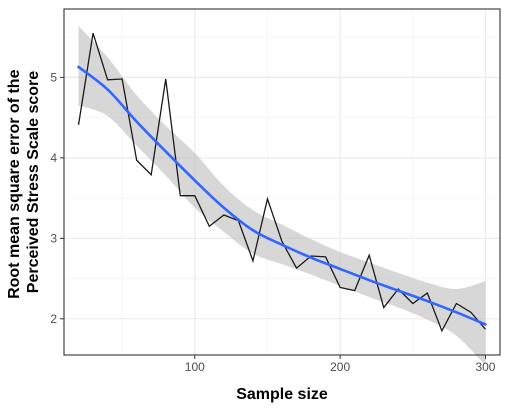 The image size is (510, 409). I want to click on x-tick-label: 300, so click(485, 367).